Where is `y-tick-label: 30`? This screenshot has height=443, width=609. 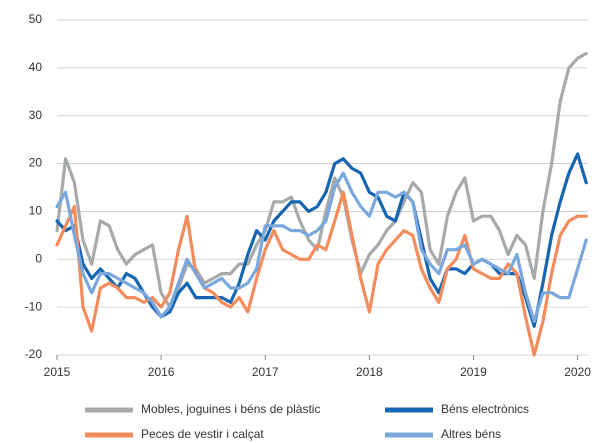 y-tick-label: 30 is located at coordinates (36, 115).